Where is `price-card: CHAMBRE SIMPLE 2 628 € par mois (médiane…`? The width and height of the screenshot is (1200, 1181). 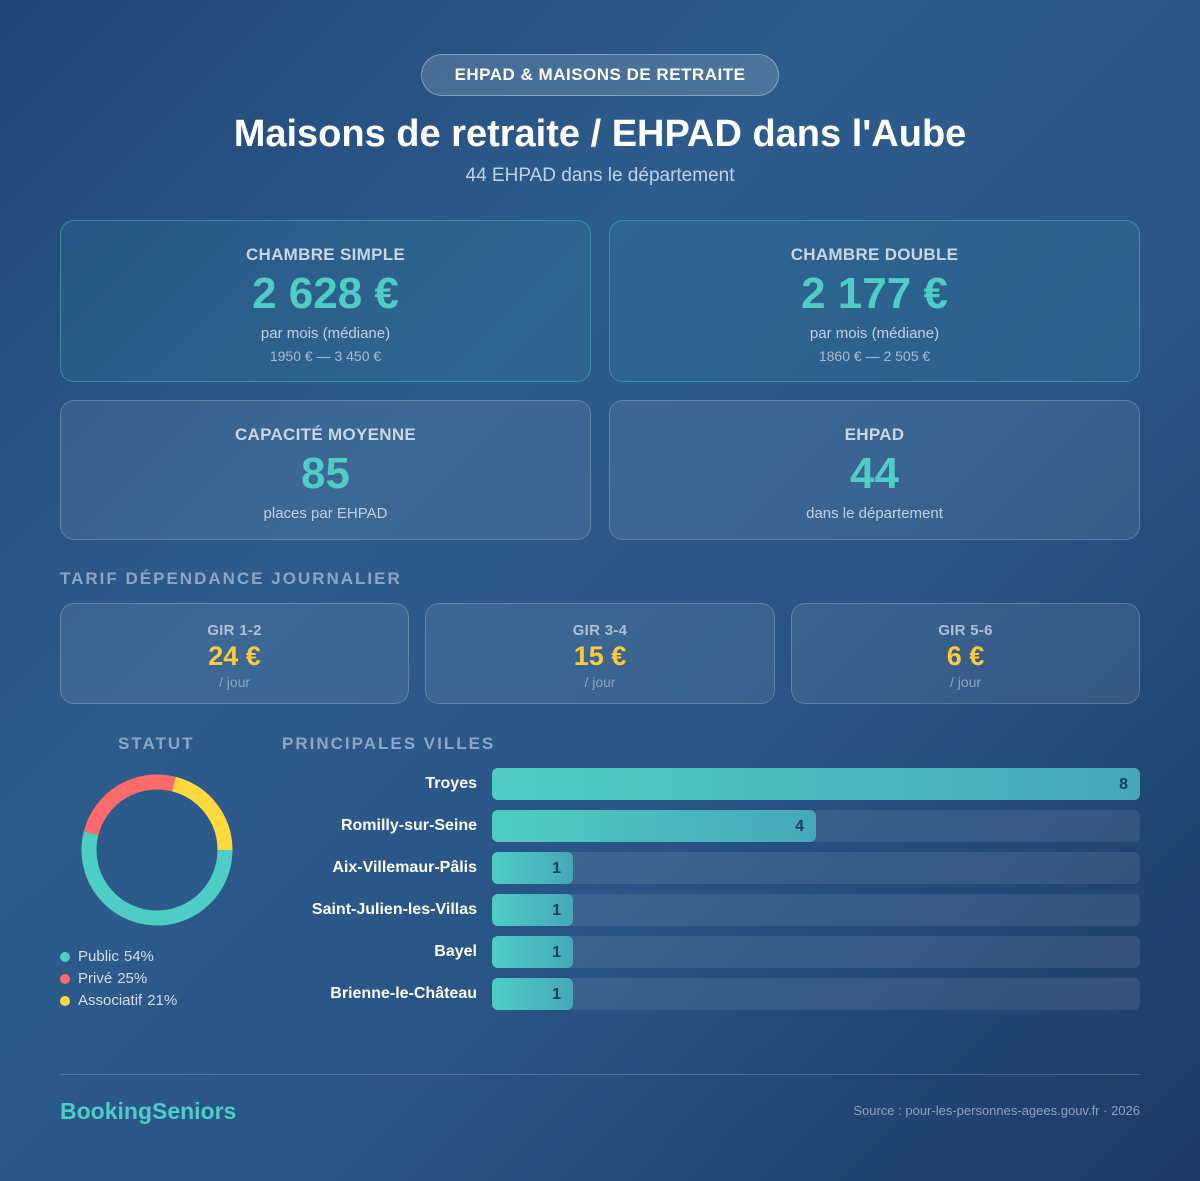 price-card: CHAMBRE SIMPLE 2 628 € par mois (médiane… is located at coordinates (325, 301).